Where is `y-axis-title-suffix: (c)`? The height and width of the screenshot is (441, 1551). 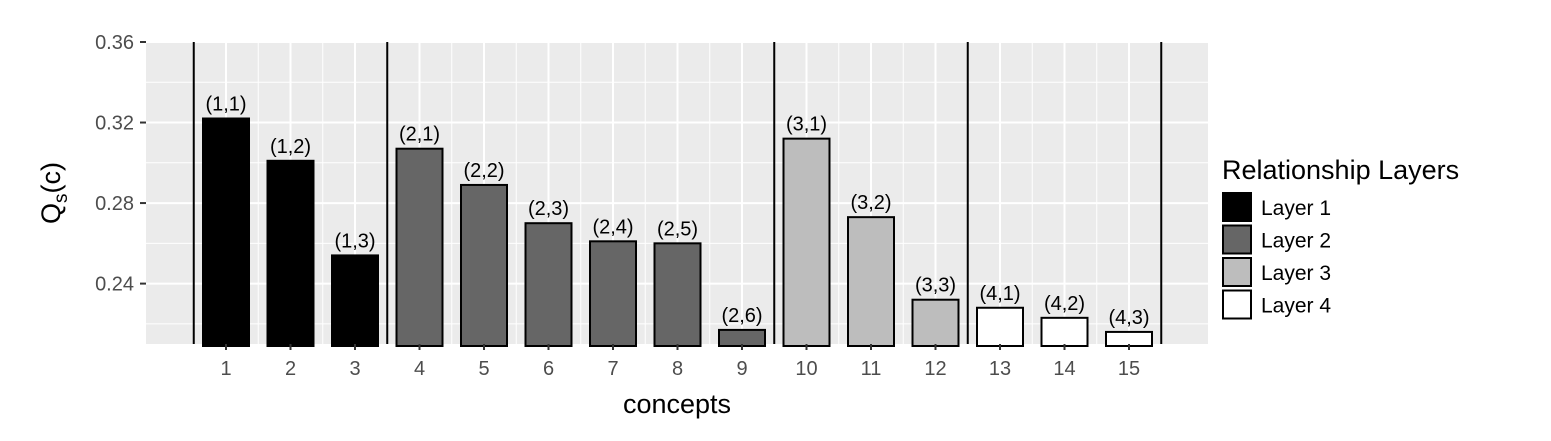
y-axis-title-suffix: (c) is located at coordinates (51, 177).